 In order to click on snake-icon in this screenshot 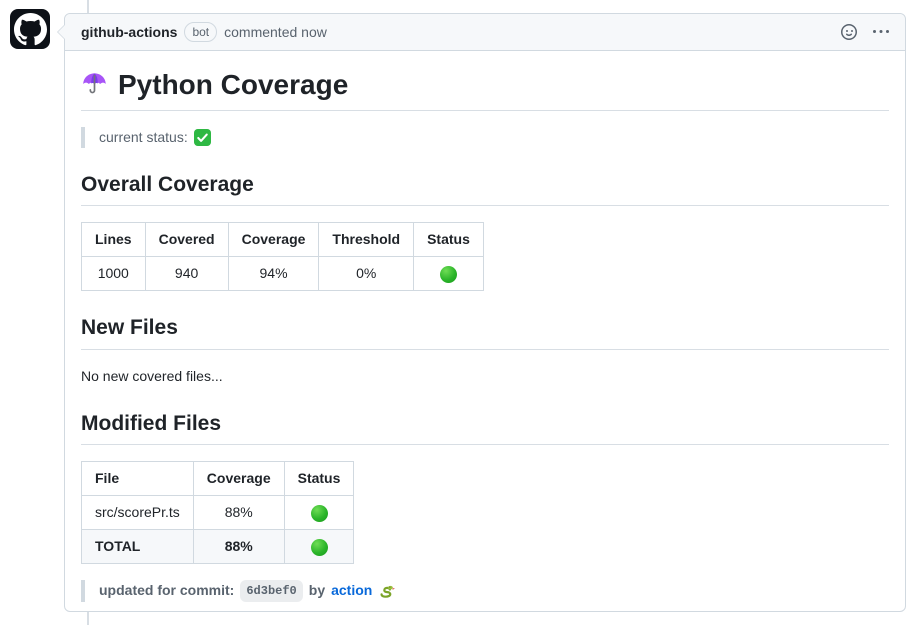, I will do `click(387, 590)`.